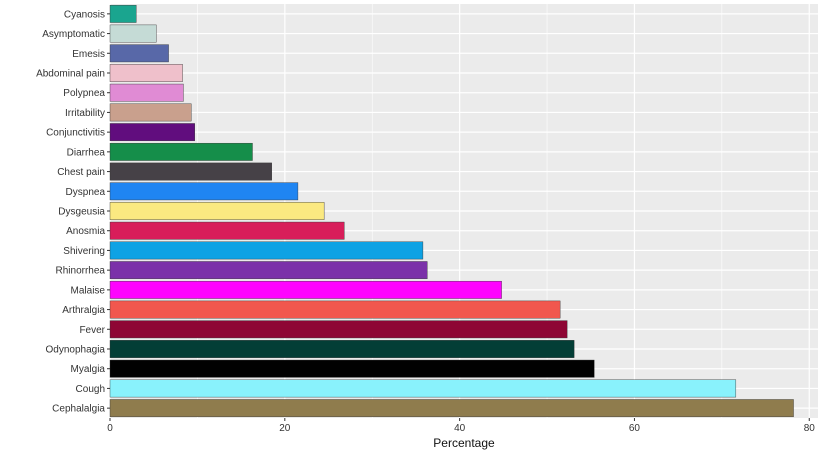 Image resolution: width=824 pixels, height=456 pixels. What do you see at coordinates (204, 191) in the screenshot?
I see `bar-dyspnea` at bounding box center [204, 191].